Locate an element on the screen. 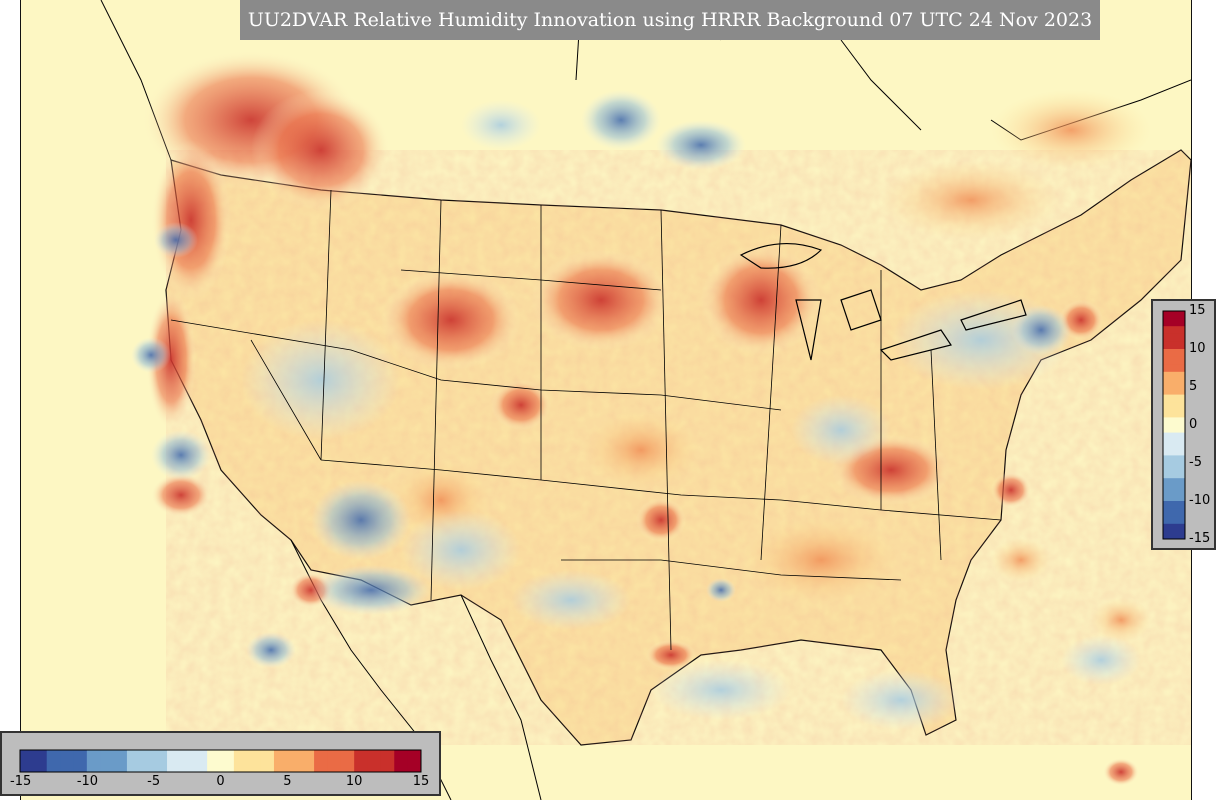  colorbar-vertical-gradient is located at coordinates (1174, 425).